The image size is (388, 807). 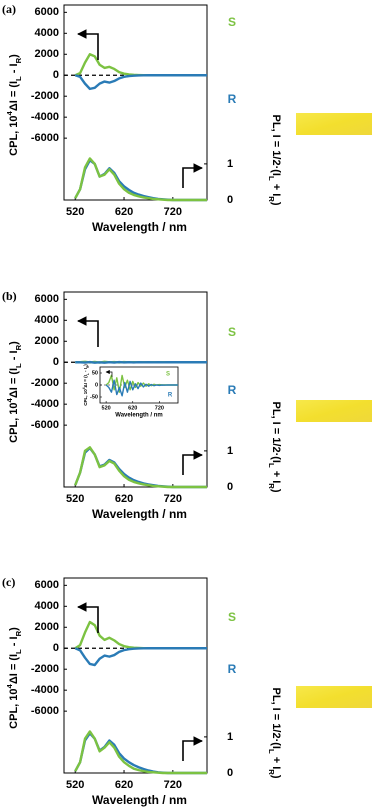 What do you see at coordinates (9, 9) in the screenshot?
I see `panel-label: (a)` at bounding box center [9, 9].